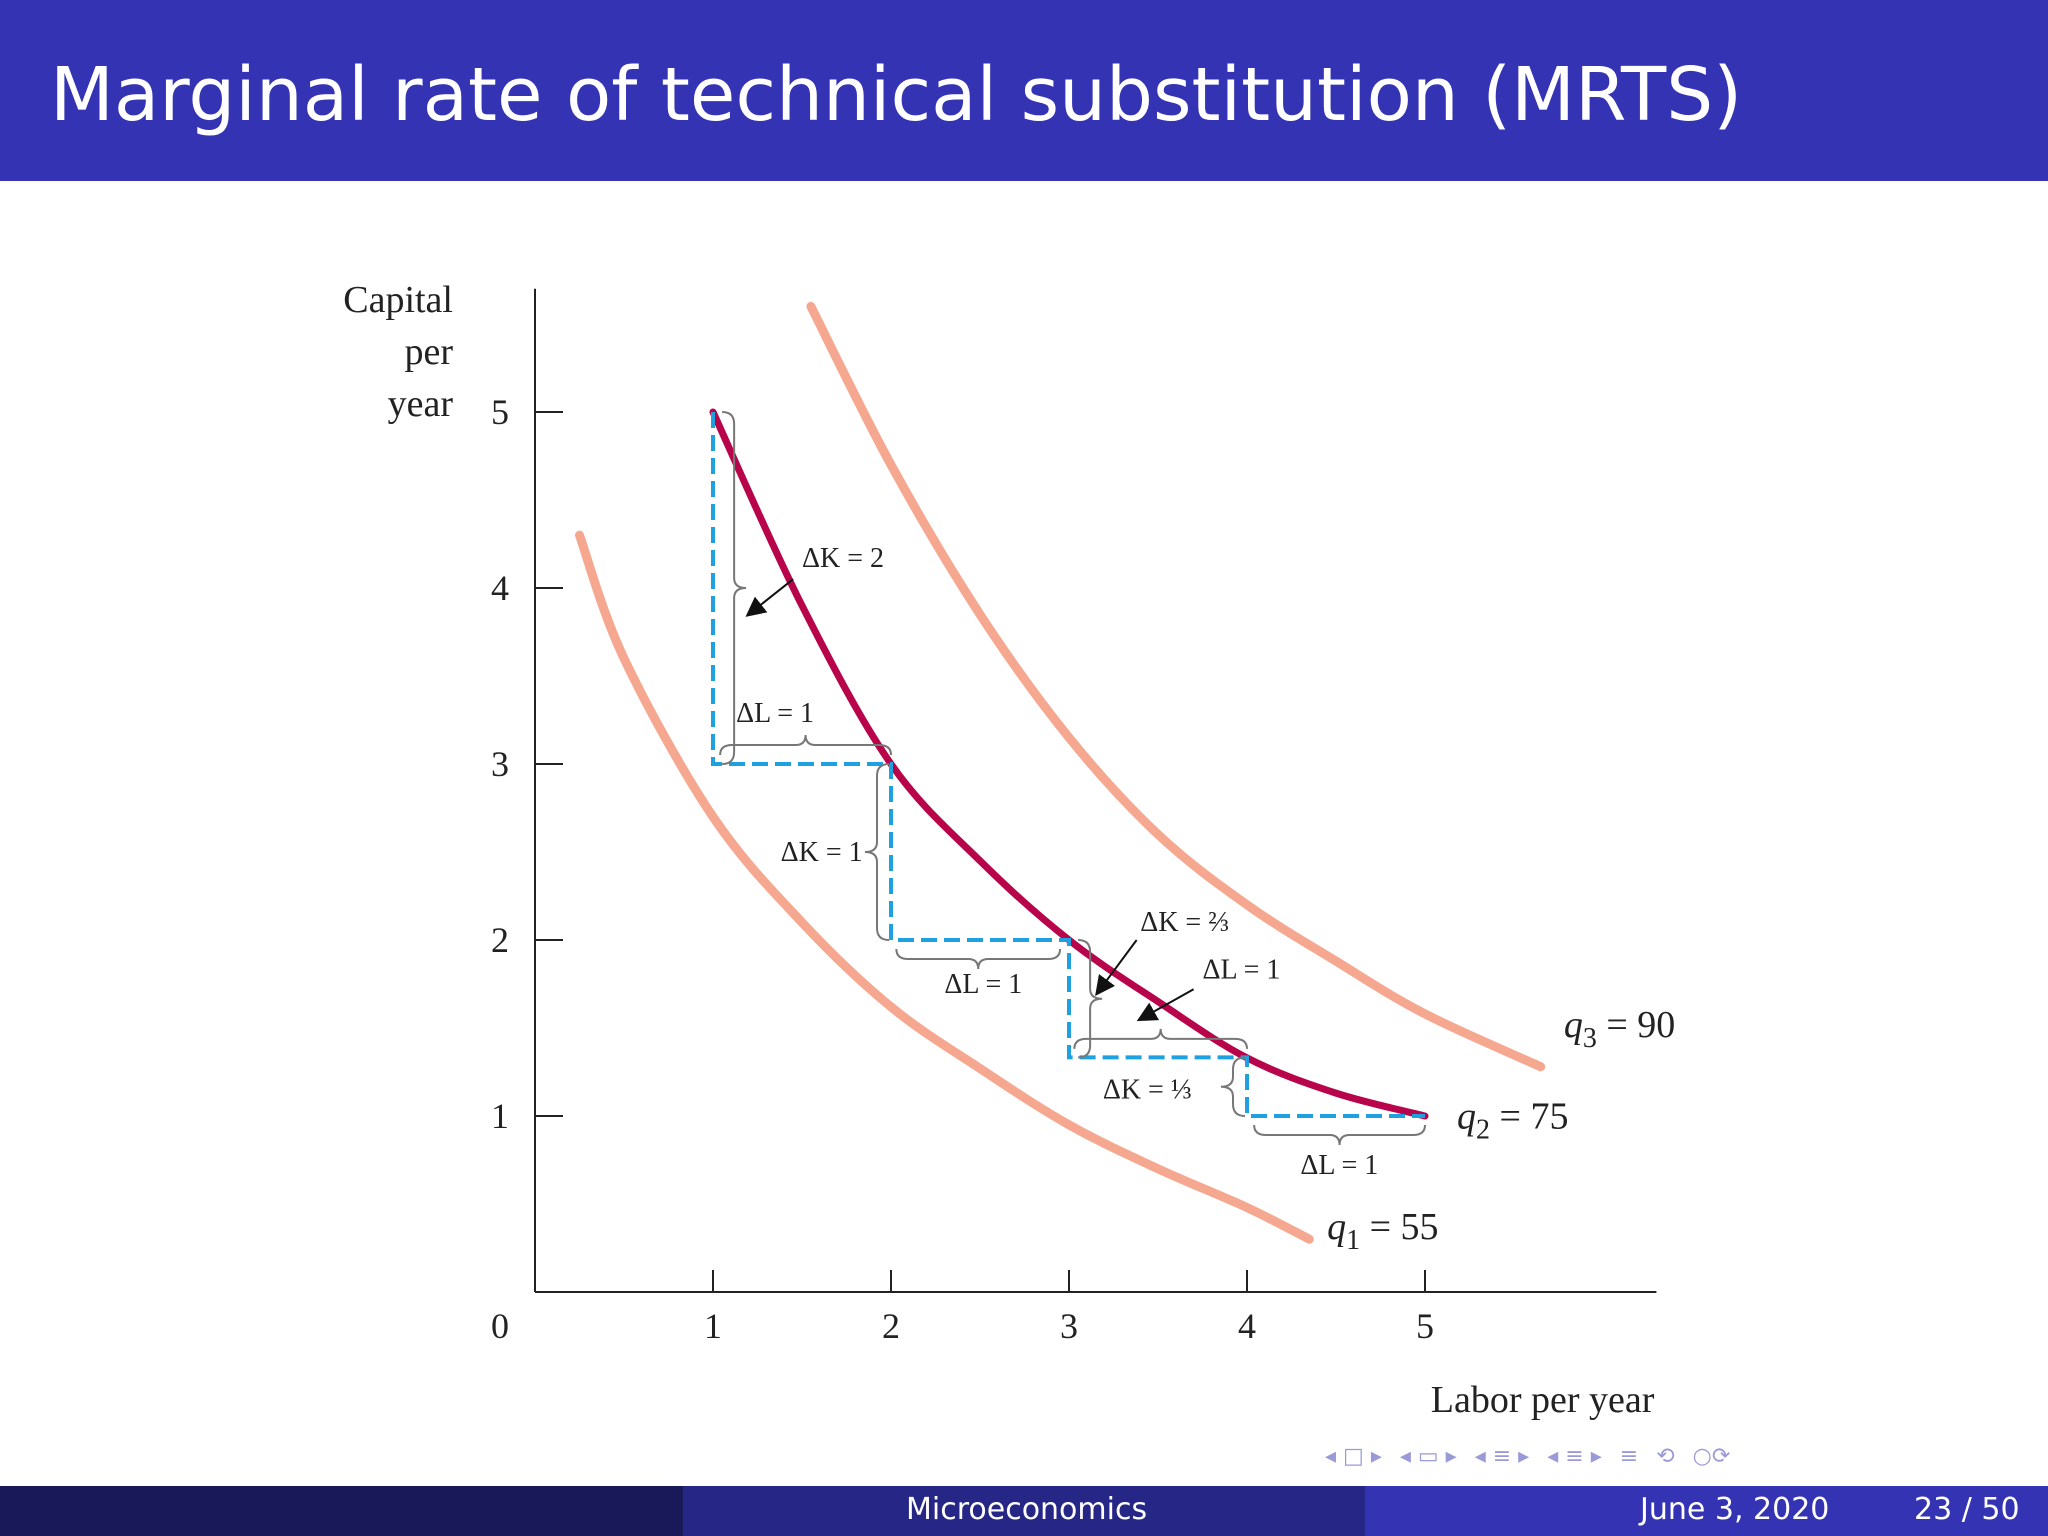 This screenshot has height=1536, width=2048. I want to click on x-tick-label: 5, so click(1425, 1326).